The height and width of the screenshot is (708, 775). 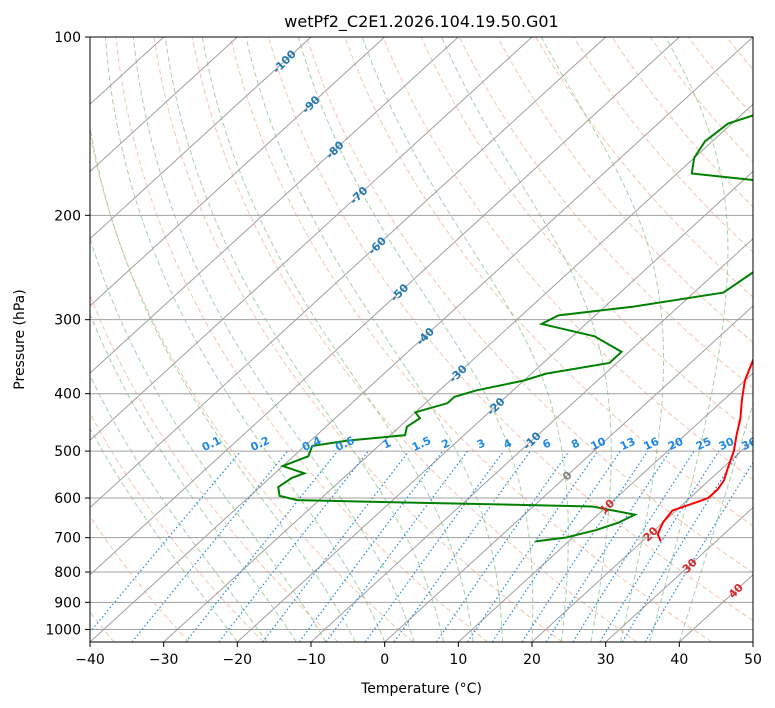 I want to click on y-tick-label: 100, so click(x=67, y=38).